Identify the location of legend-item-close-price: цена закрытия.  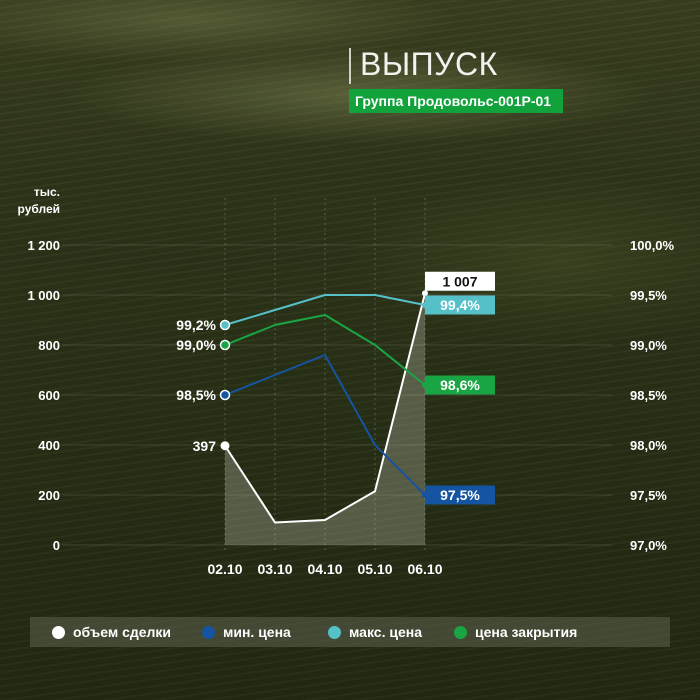
(515, 632).